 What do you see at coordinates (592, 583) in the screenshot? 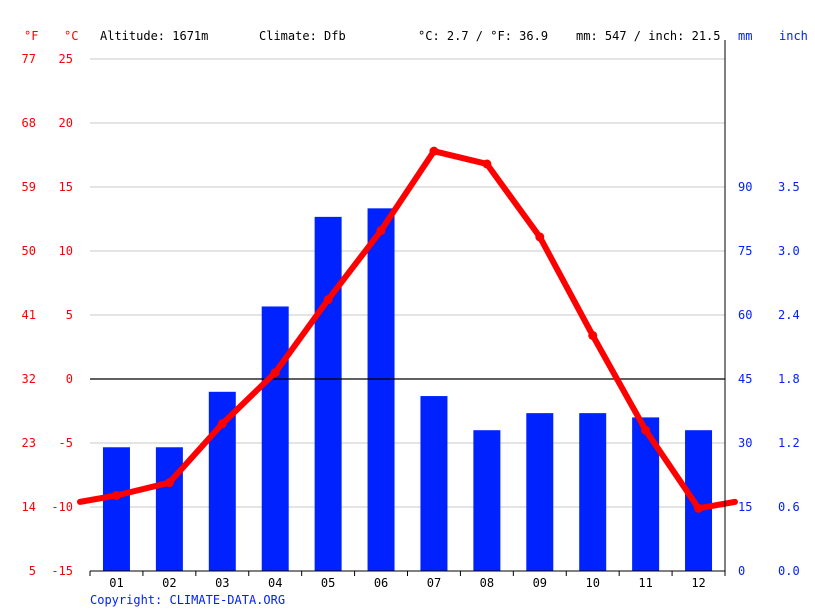
I see `x-tick-label: 10` at bounding box center [592, 583].